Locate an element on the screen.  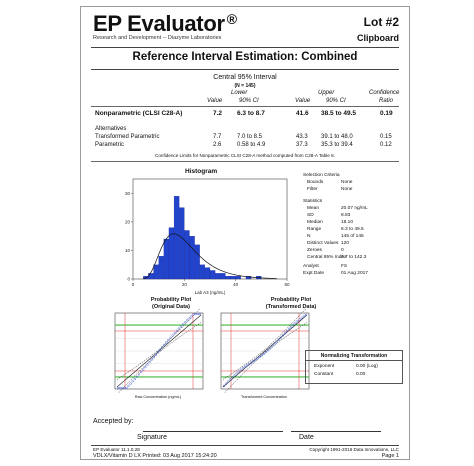
expt-date-key: Expt Date is located at coordinates (314, 273).